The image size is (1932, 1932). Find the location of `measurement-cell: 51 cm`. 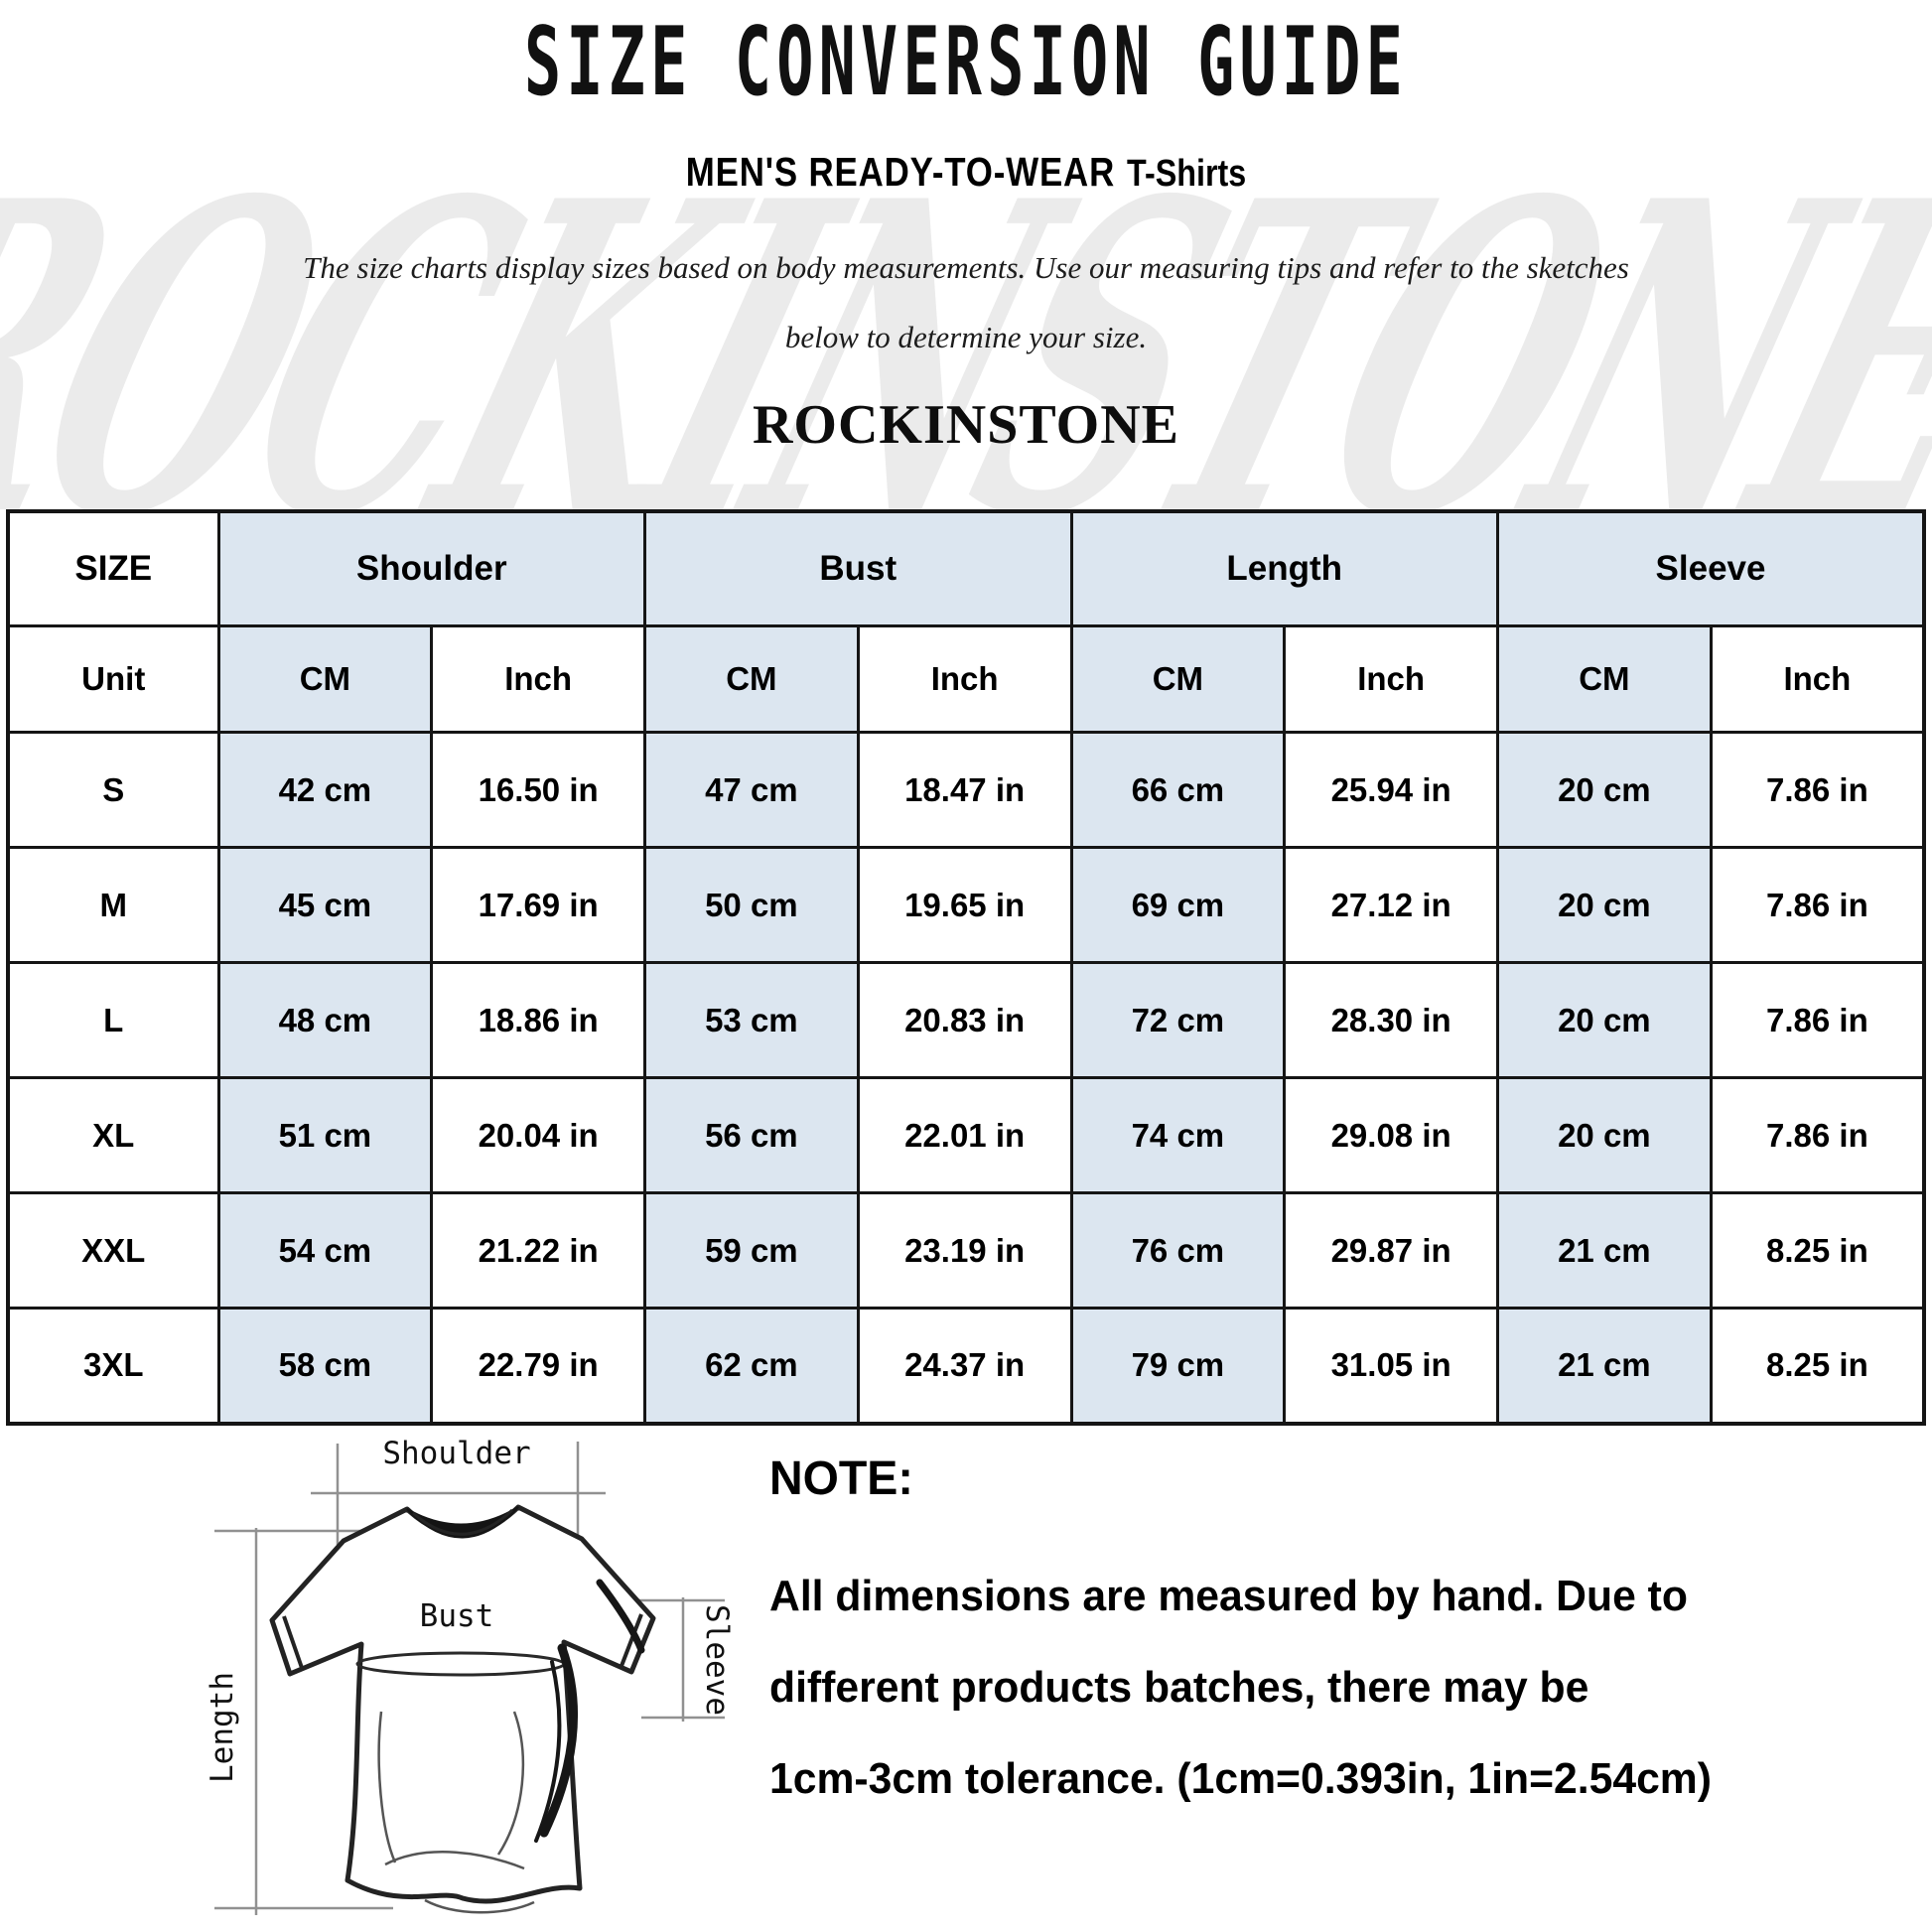

measurement-cell: 51 cm is located at coordinates (325, 1135).